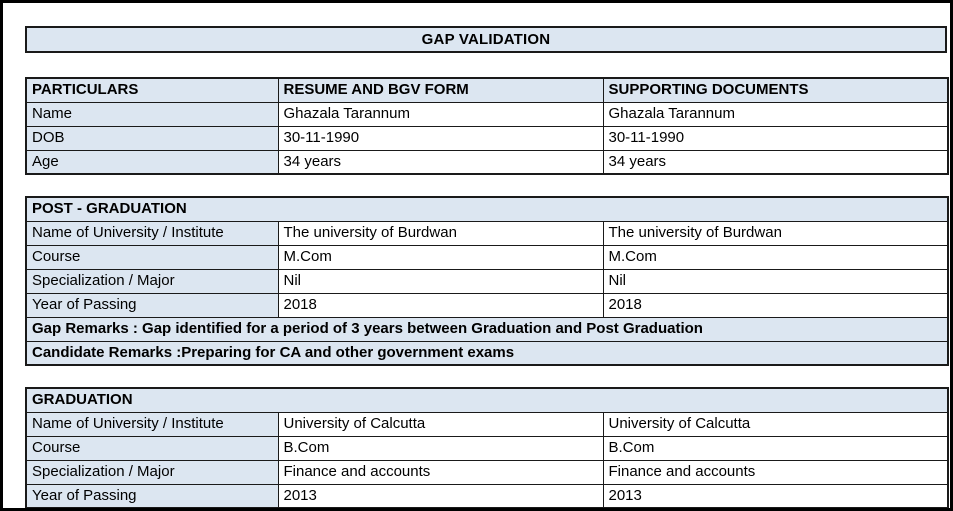 Image resolution: width=953 pixels, height=511 pixels. Describe the element at coordinates (440, 233) in the screenshot. I see `resume-value: The university of Burdwan` at that location.